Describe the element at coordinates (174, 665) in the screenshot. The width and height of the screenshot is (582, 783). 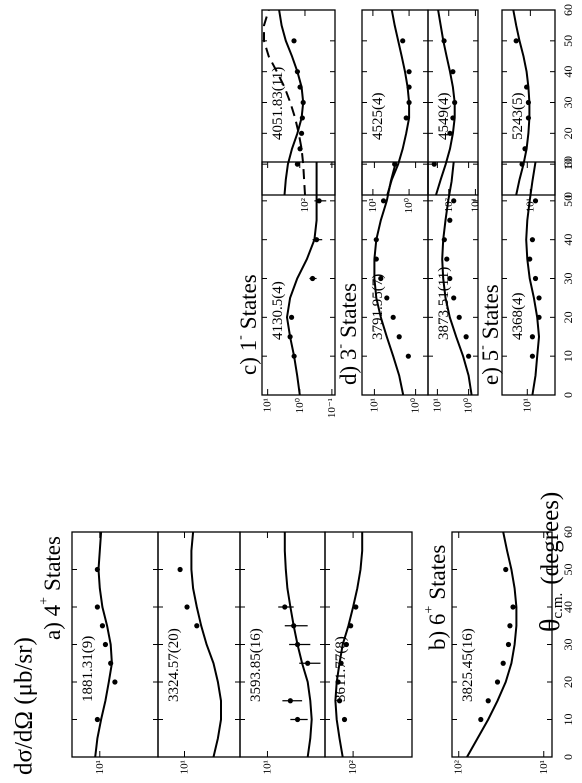
I see `state-label: 3324.57(20)` at that location.